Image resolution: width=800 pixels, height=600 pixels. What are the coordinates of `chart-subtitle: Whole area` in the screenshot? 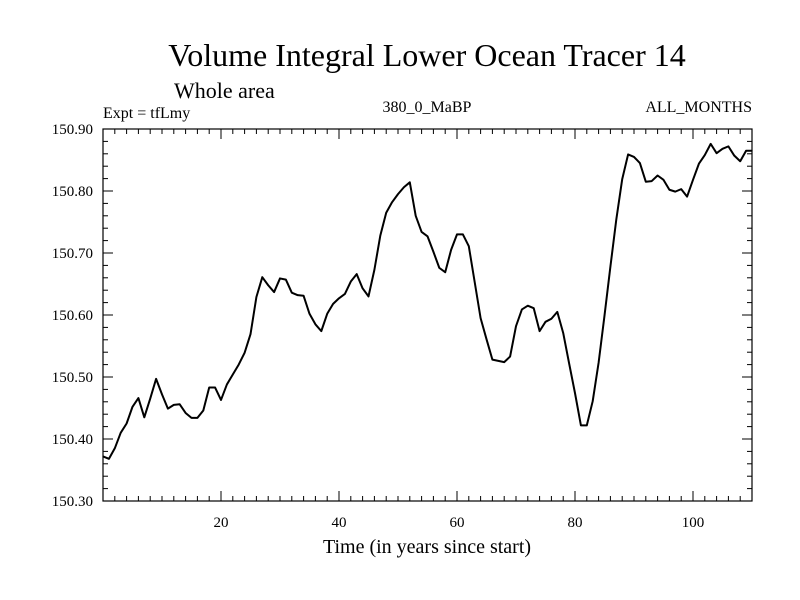 It's located at (224, 90).